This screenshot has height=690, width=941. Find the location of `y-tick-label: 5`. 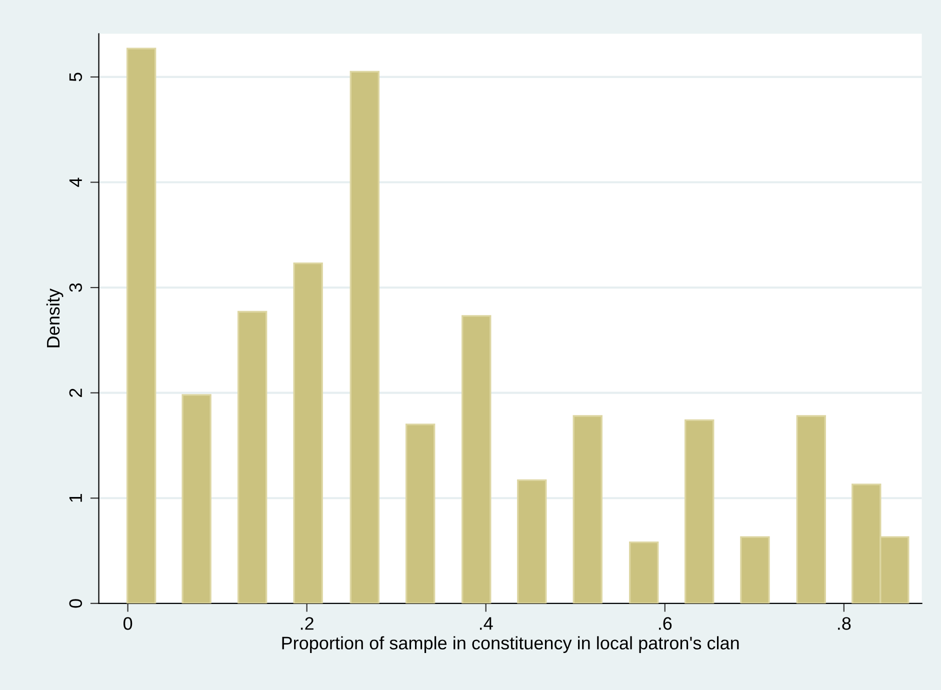

y-tick-label: 5 is located at coordinates (75, 77).